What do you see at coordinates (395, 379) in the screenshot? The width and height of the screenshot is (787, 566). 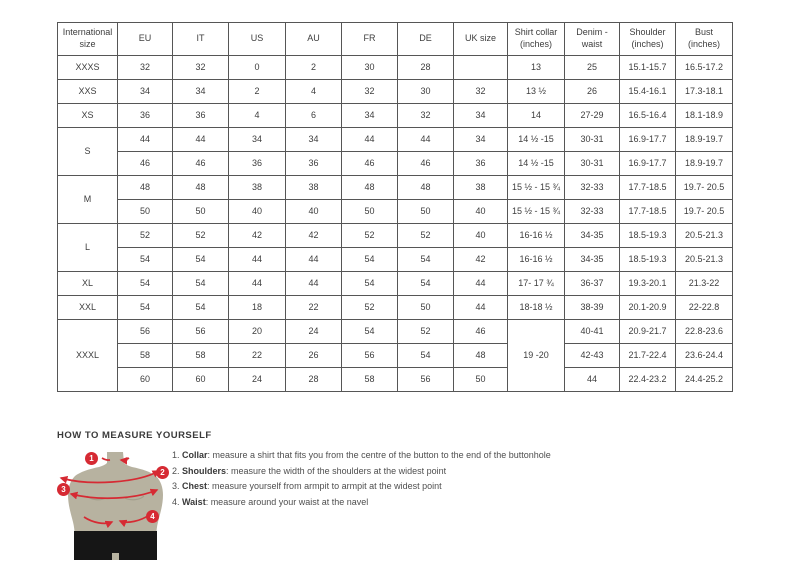 I see `table-row: 60 60 24 28 58 56 50 44 22.4-23.2 24.4-25.2` at bounding box center [395, 379].